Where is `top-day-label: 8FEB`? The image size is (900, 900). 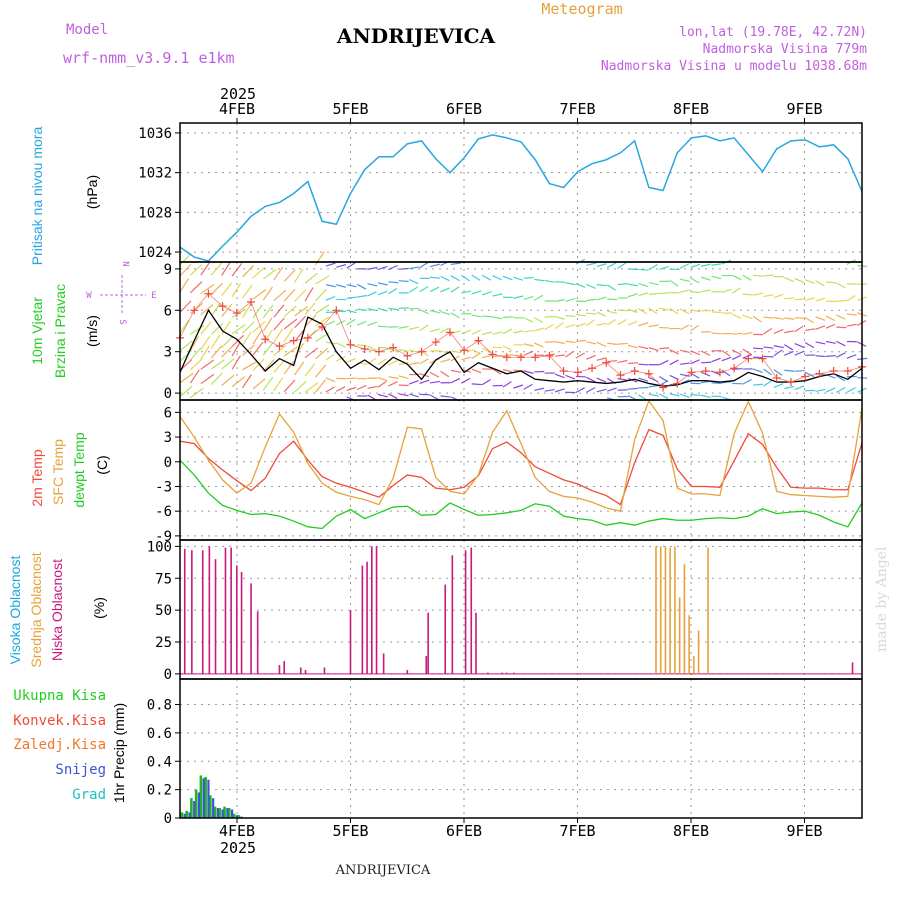 top-day-label: 8FEB is located at coordinates (691, 109).